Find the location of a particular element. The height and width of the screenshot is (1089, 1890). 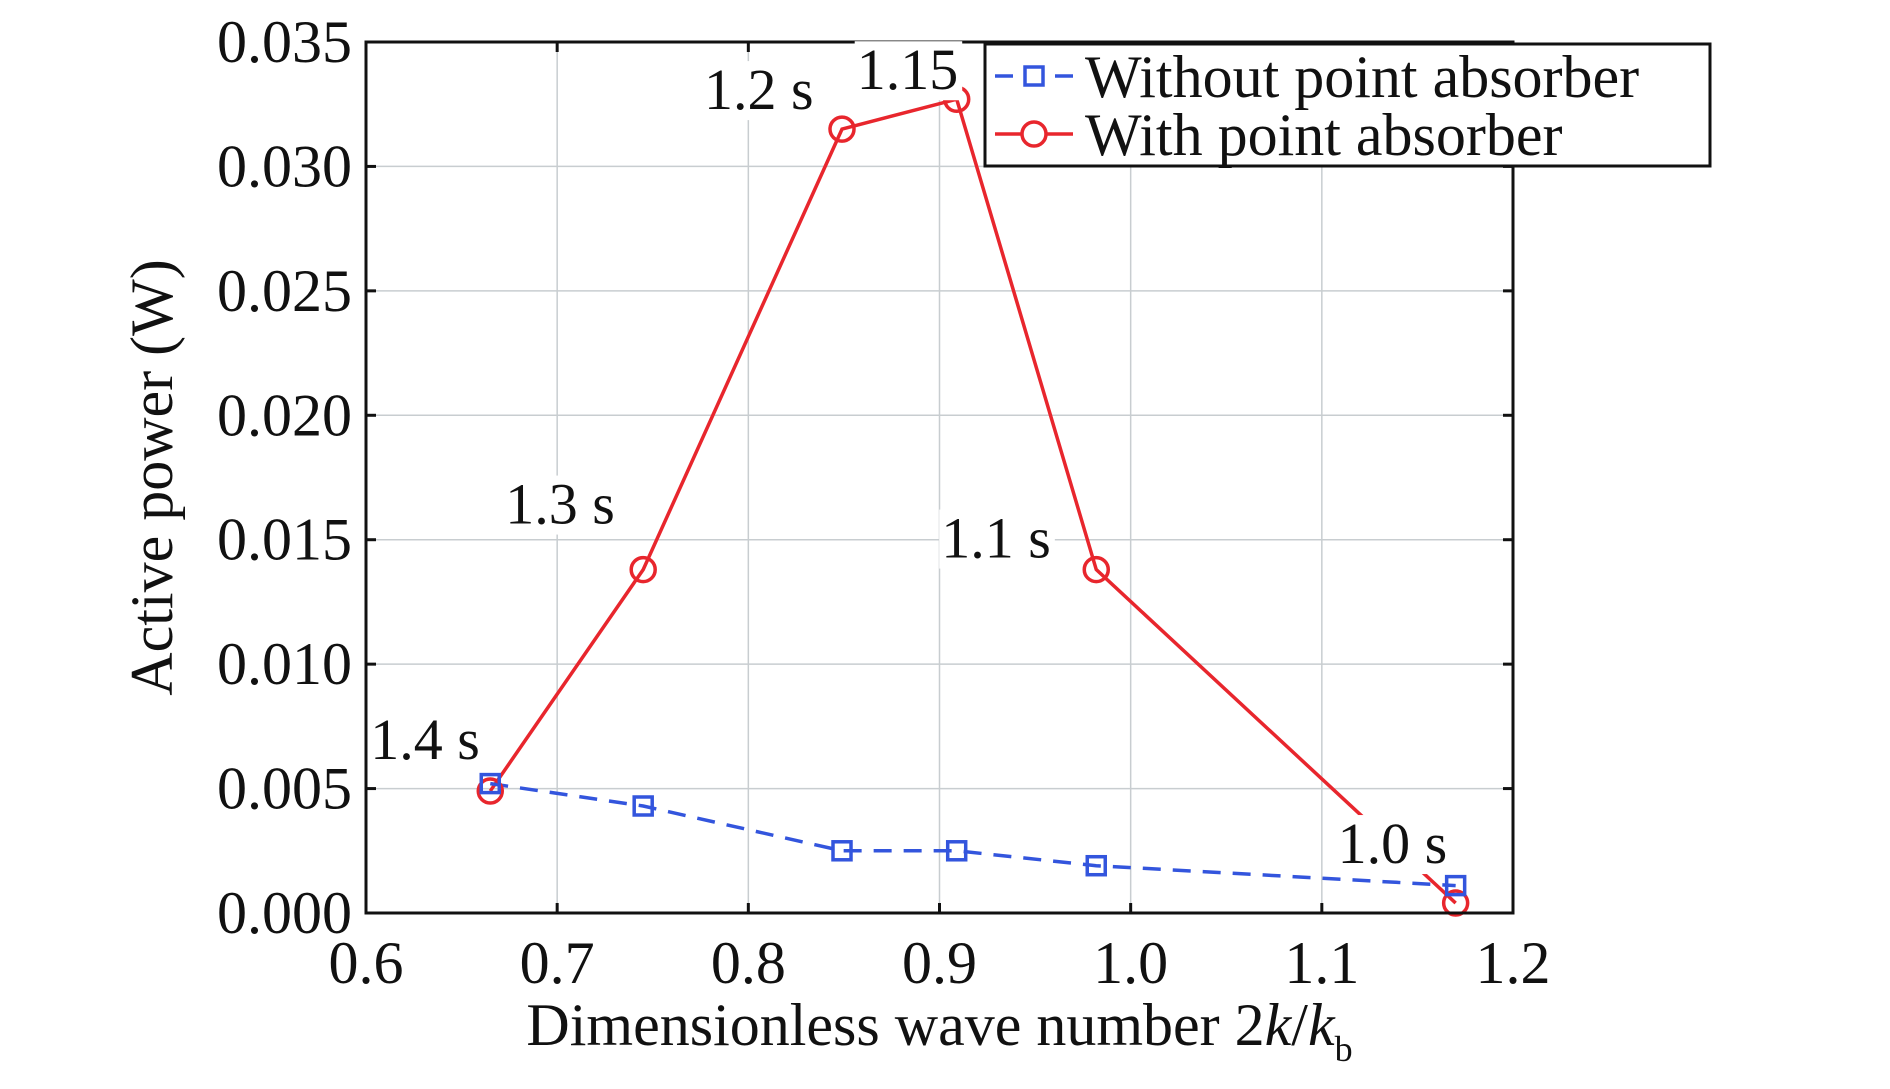

annotation-text: 1.0 s is located at coordinates (1393, 843).